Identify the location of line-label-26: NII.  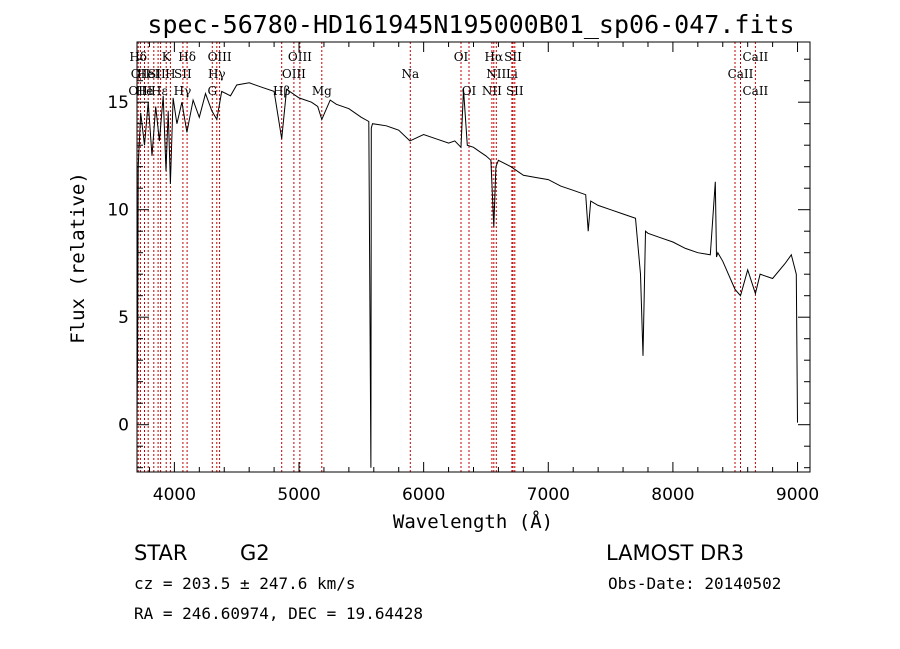
(492, 91).